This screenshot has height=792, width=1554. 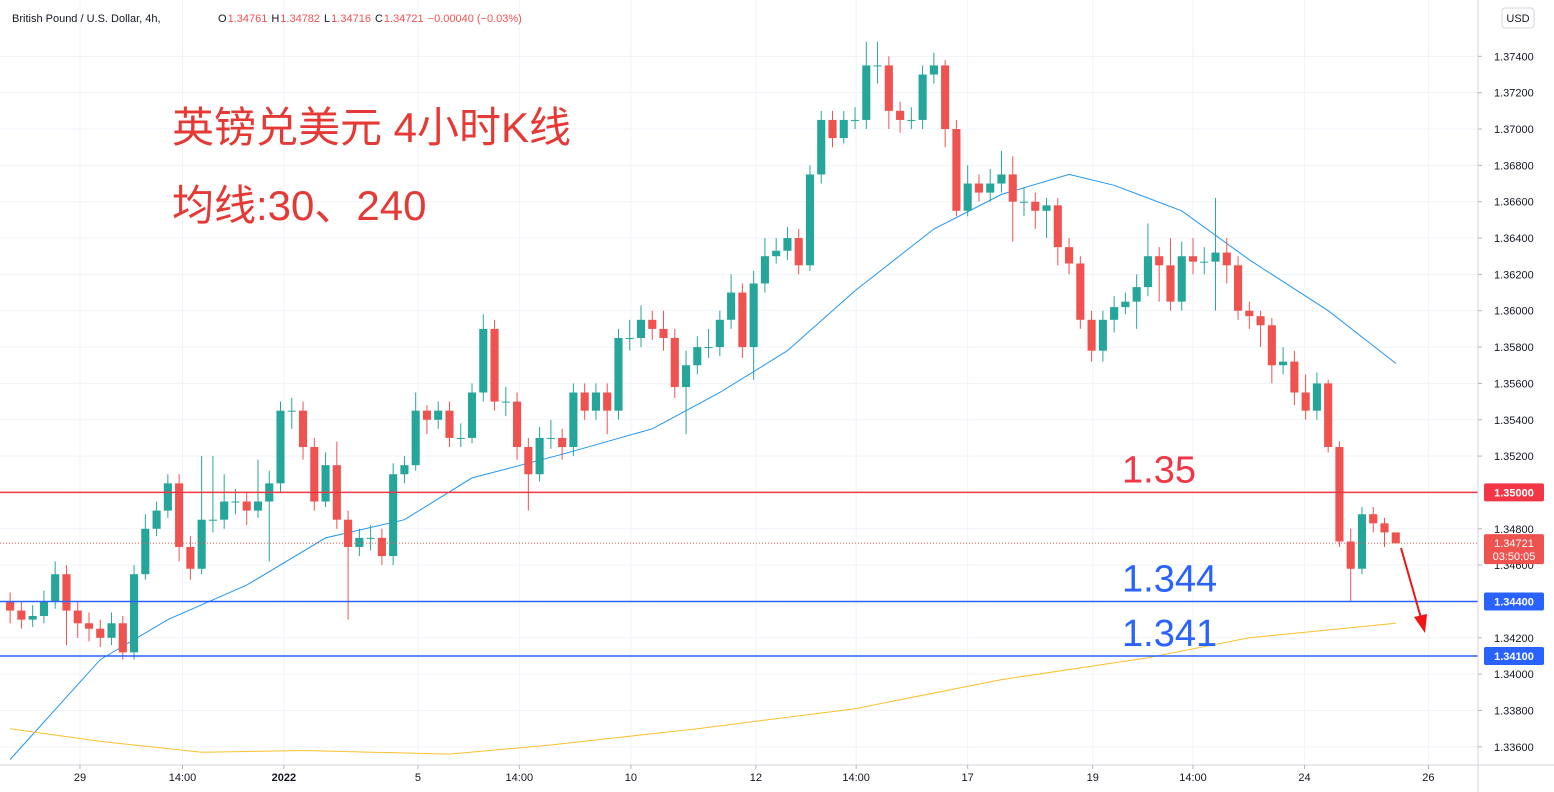 I want to click on ohlc-value: 1.34761, so click(x=248, y=19).